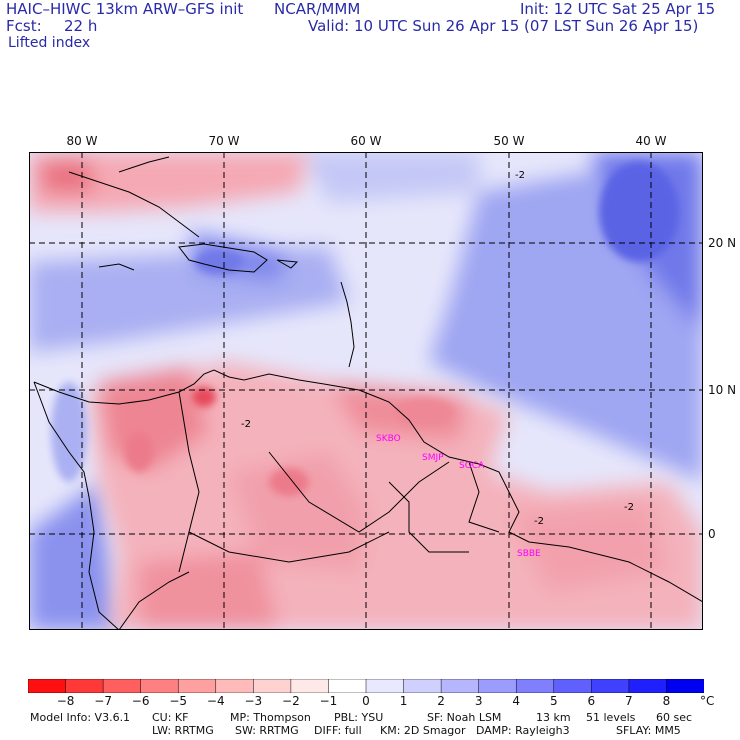 This screenshot has height=740, width=740. I want to click on km-option: KM: 2D Smagor, so click(423, 730).